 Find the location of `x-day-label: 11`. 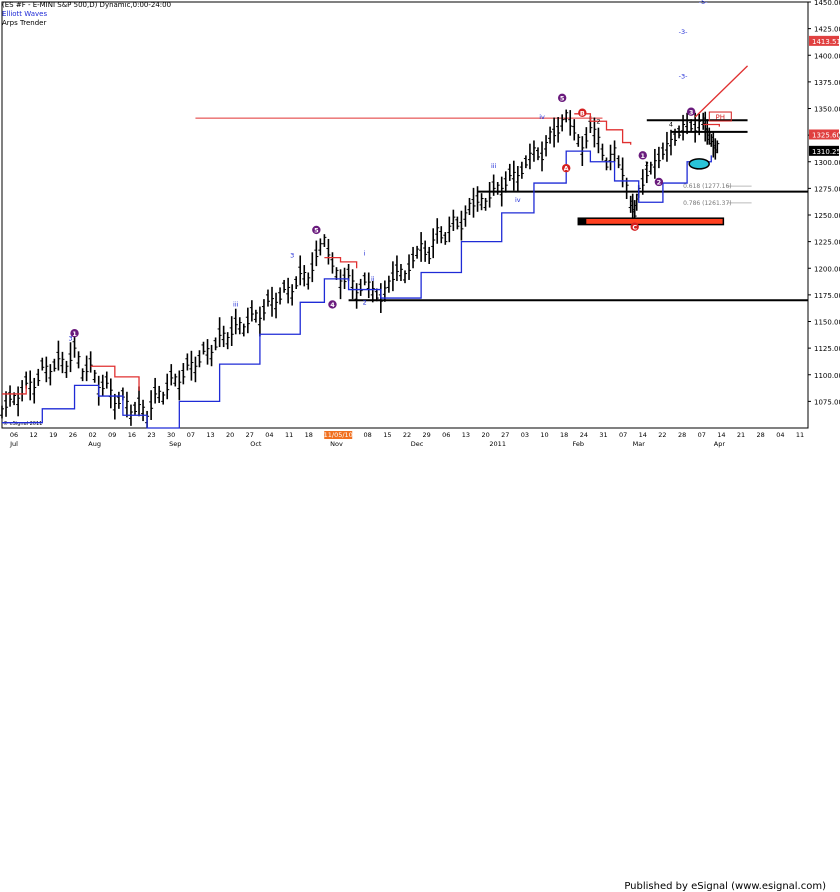

x-day-label: 11 is located at coordinates (289, 435).